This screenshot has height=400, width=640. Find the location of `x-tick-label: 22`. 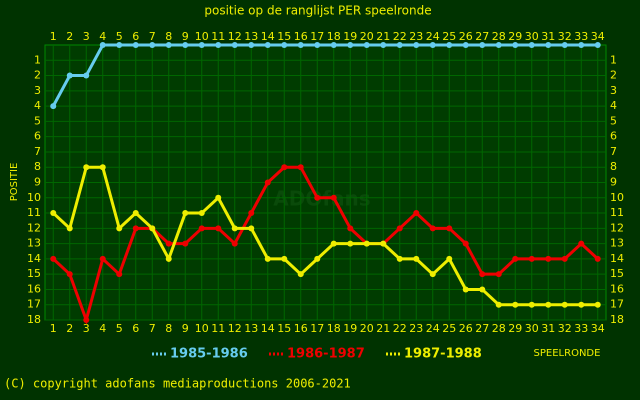

x-tick-label: 22 is located at coordinates (400, 328).